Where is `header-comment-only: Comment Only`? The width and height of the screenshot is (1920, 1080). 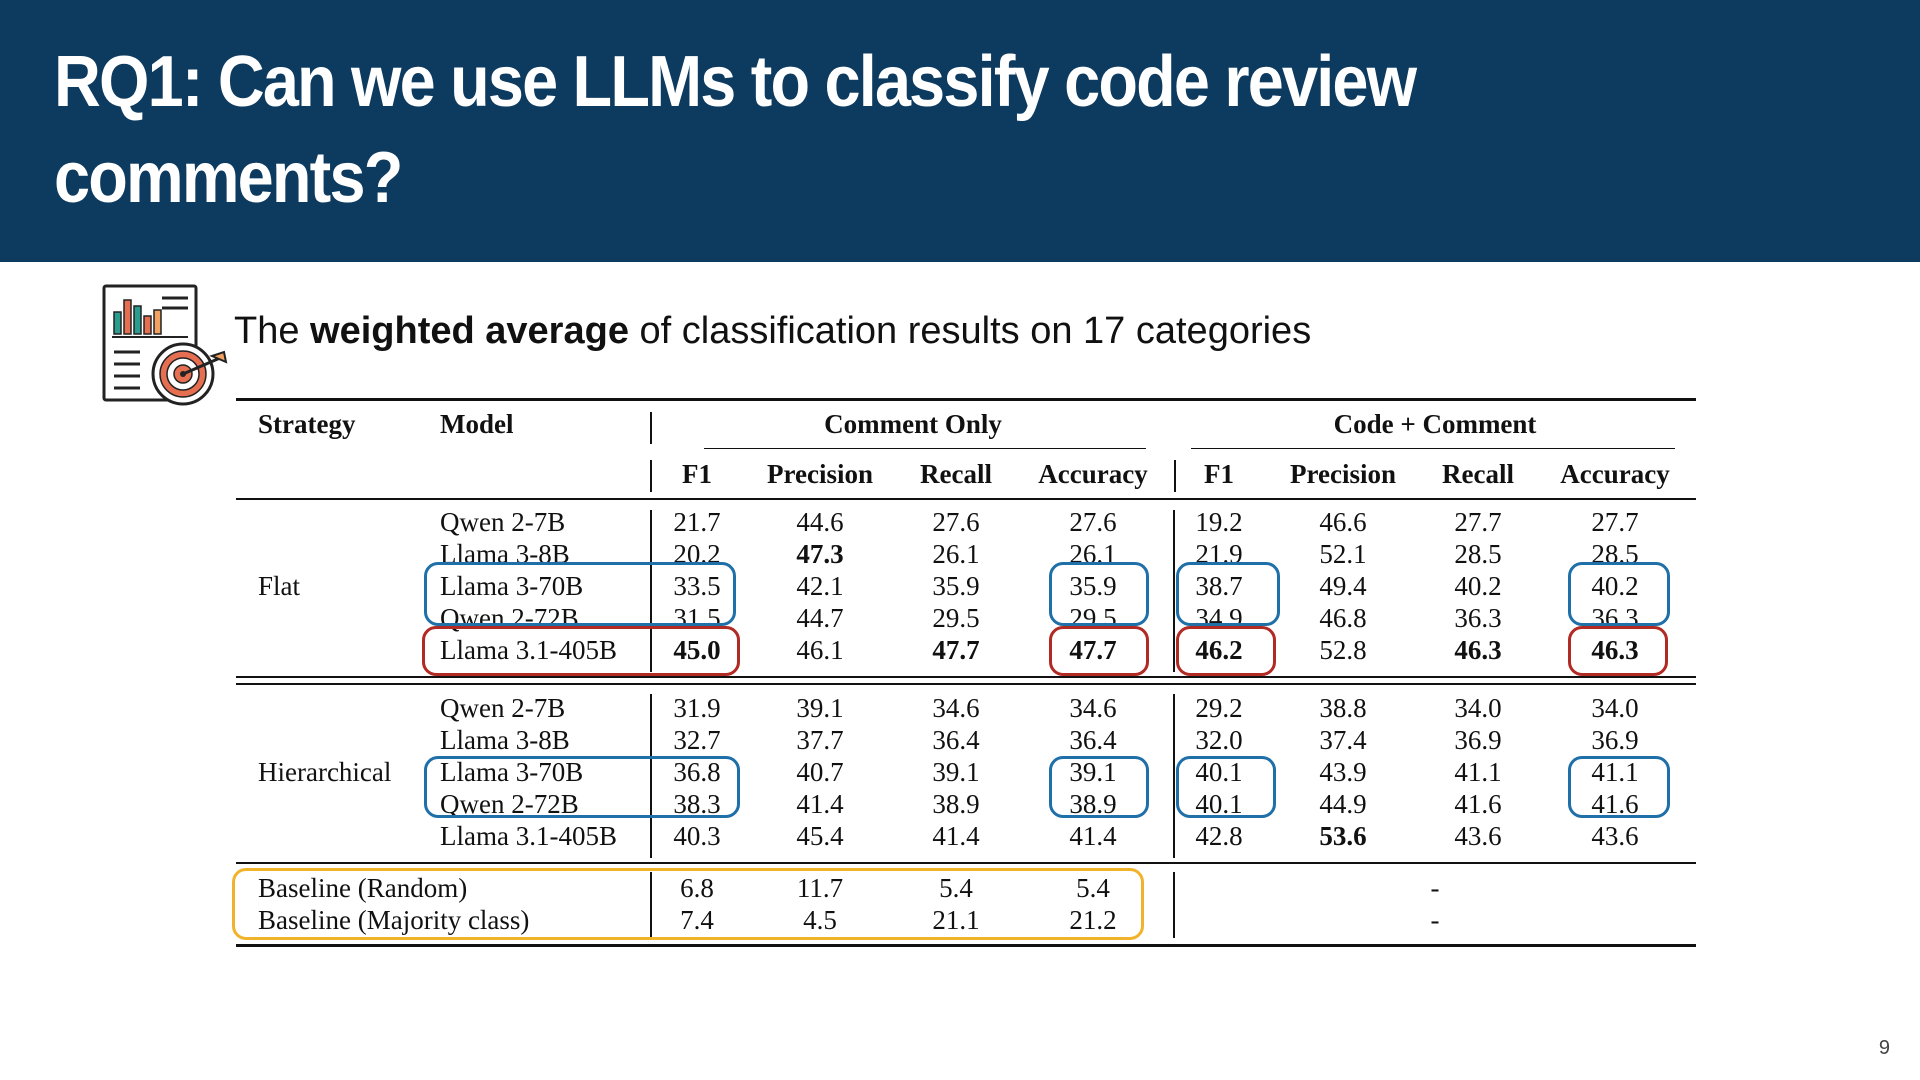 header-comment-only: Comment Only is located at coordinates (913, 424).